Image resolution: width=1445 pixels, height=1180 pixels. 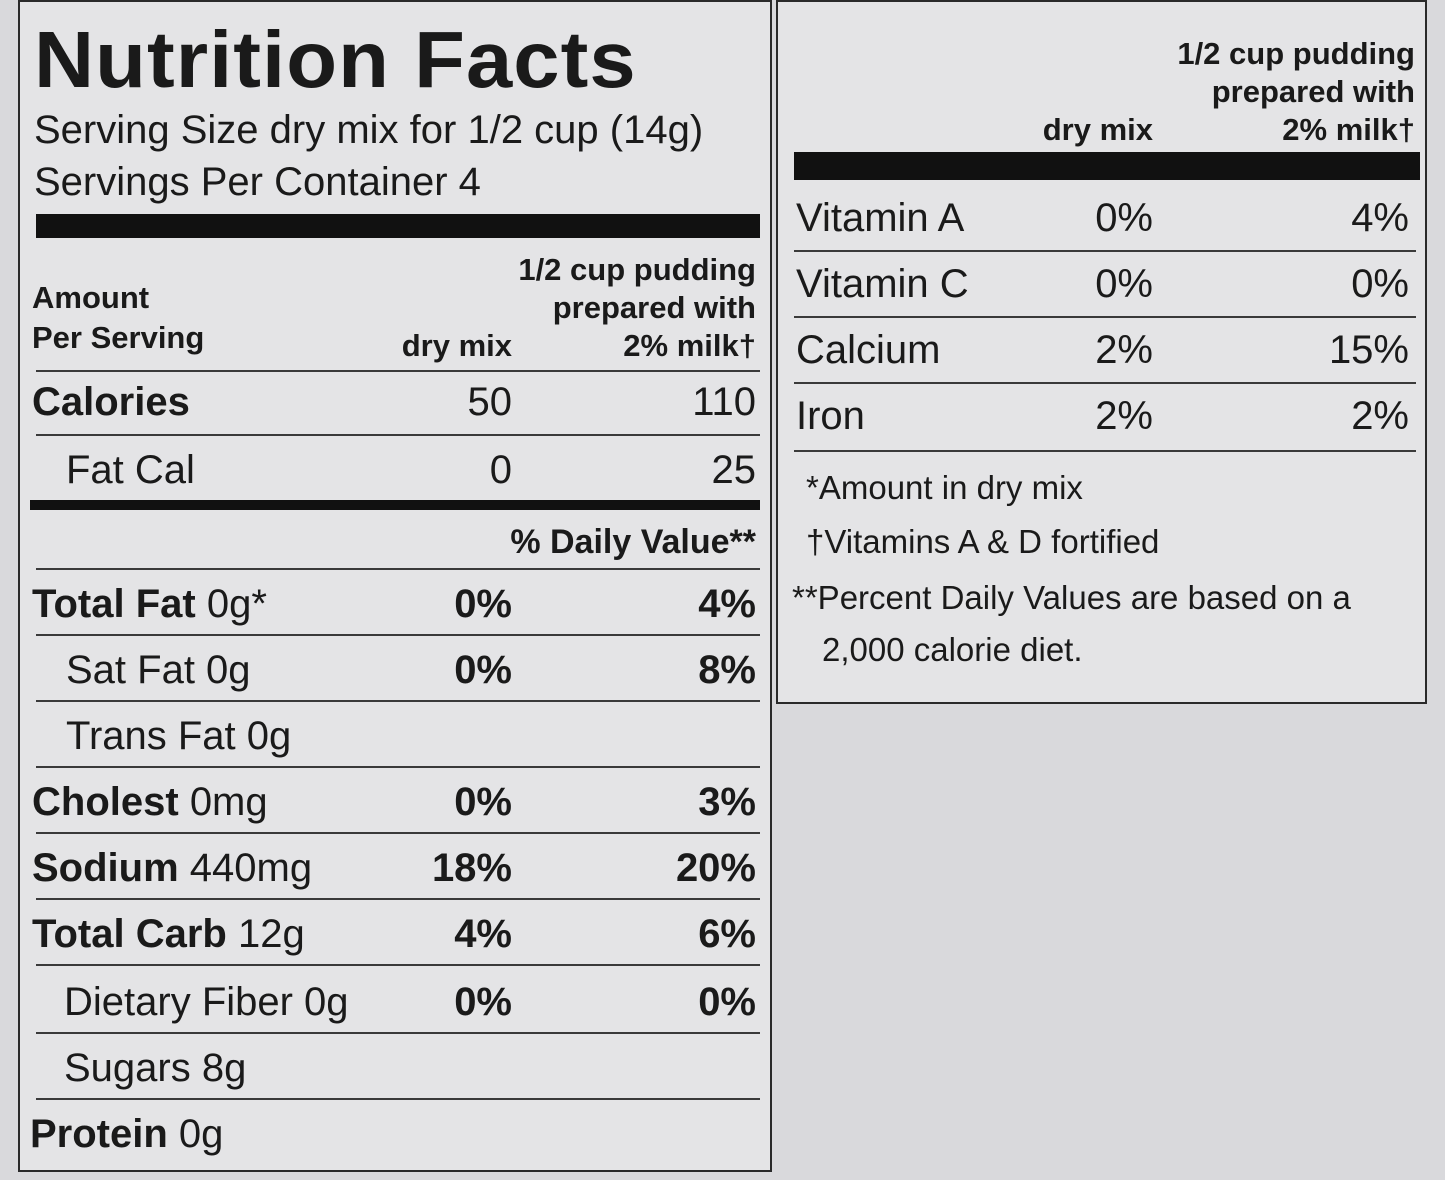 I want to click on nutrient-amount: 12g, so click(x=271, y=934).